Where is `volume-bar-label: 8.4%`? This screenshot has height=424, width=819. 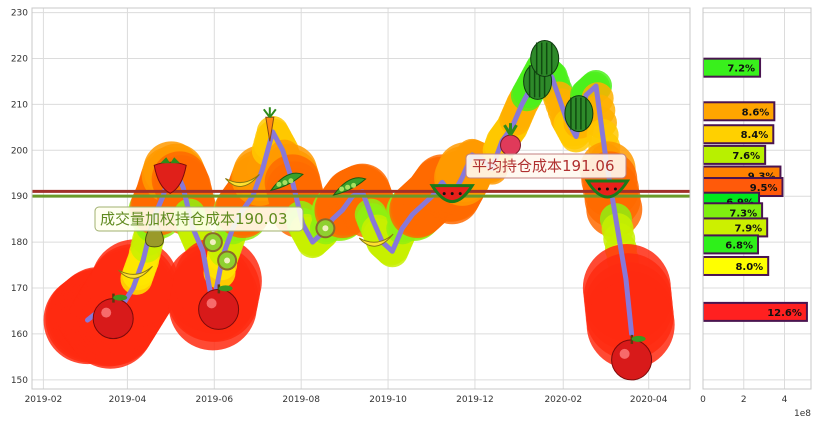 volume-bar-label: 8.4% is located at coordinates (755, 135).